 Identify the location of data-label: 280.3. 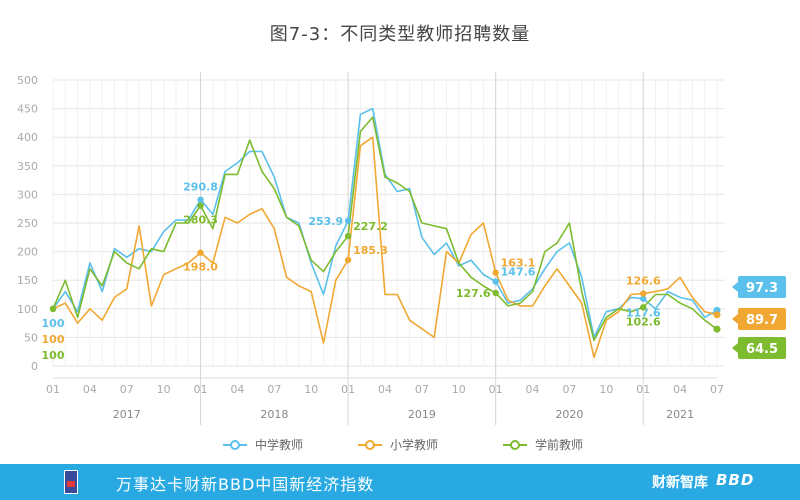
(200, 220).